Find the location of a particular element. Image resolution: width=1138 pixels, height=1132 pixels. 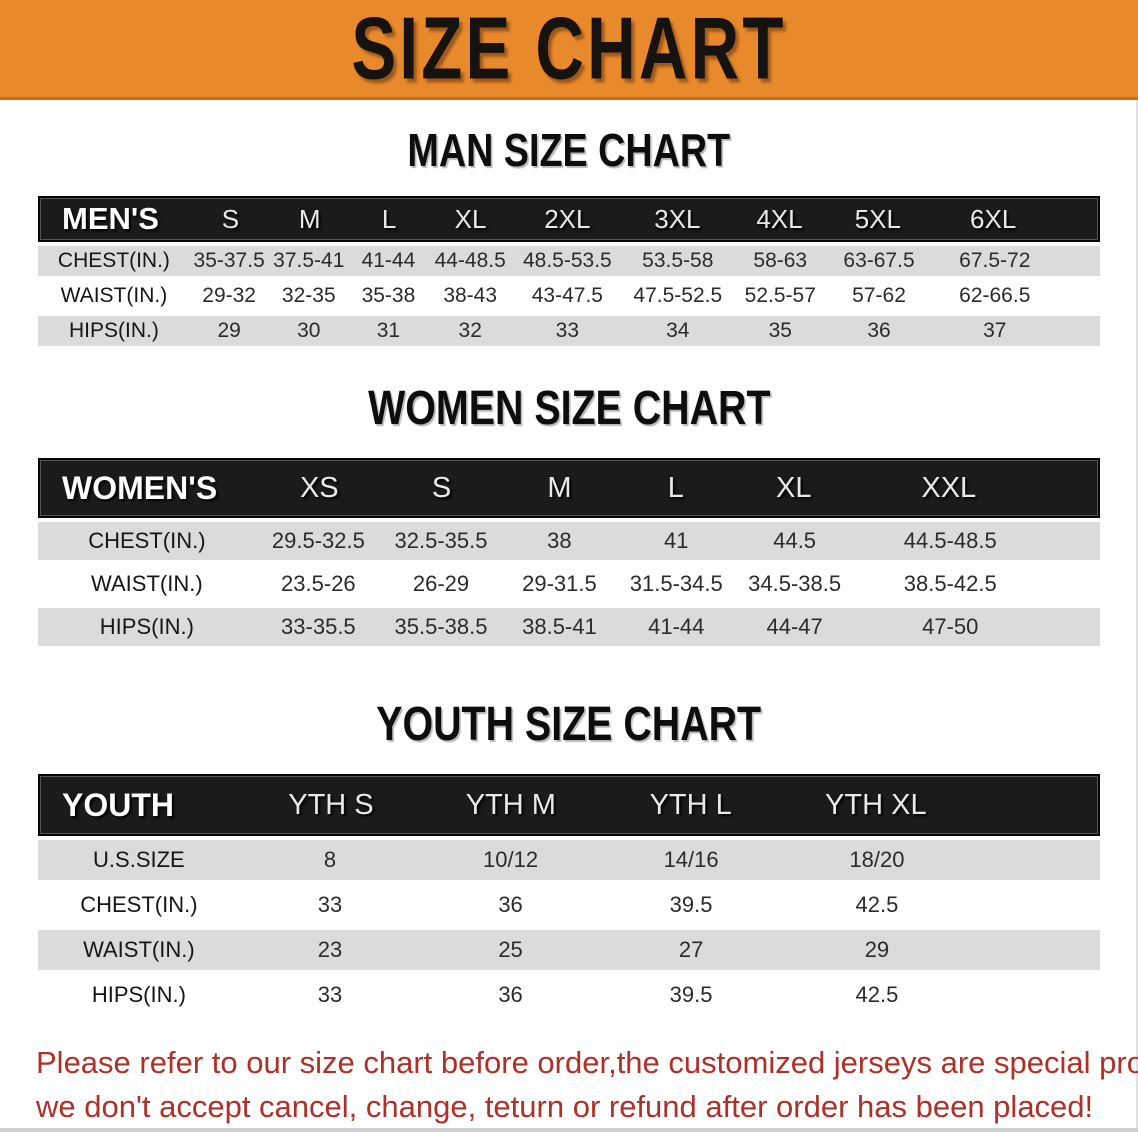

youth-col-xl: YTH XL is located at coordinates (876, 804).